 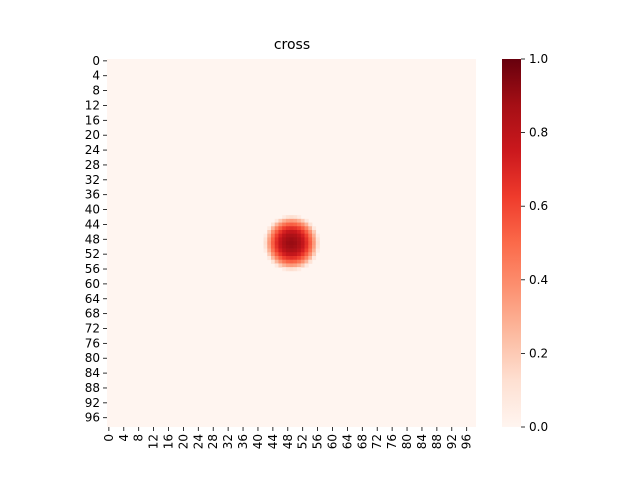 What do you see at coordinates (198, 441) in the screenshot?
I see `x-tick-label: 24` at bounding box center [198, 441].